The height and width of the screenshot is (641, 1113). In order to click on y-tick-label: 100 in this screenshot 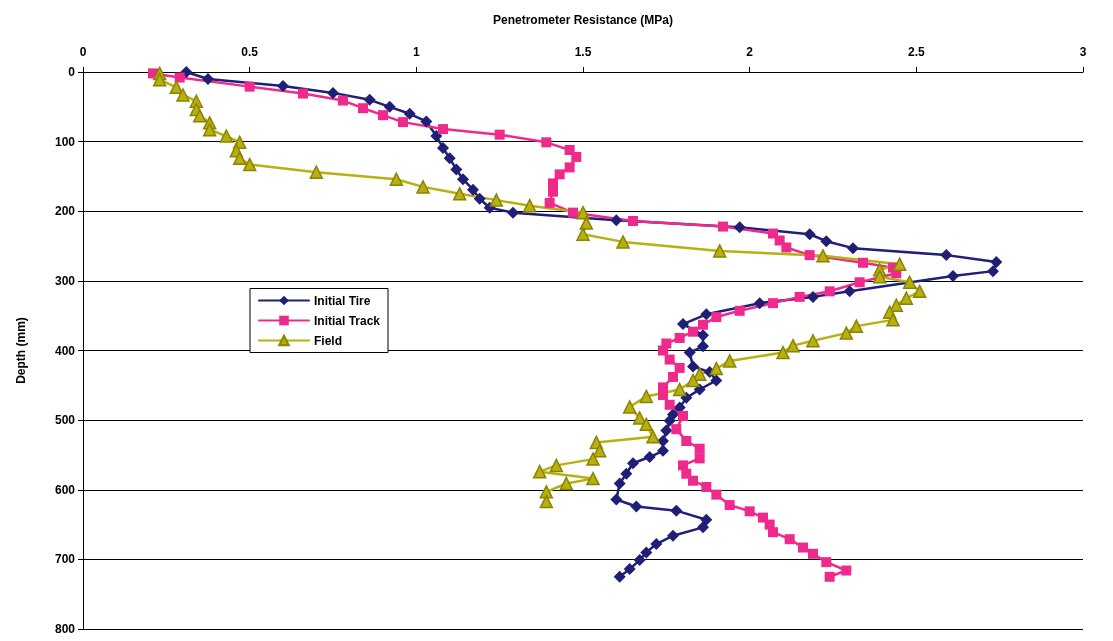, I will do `click(65, 141)`.